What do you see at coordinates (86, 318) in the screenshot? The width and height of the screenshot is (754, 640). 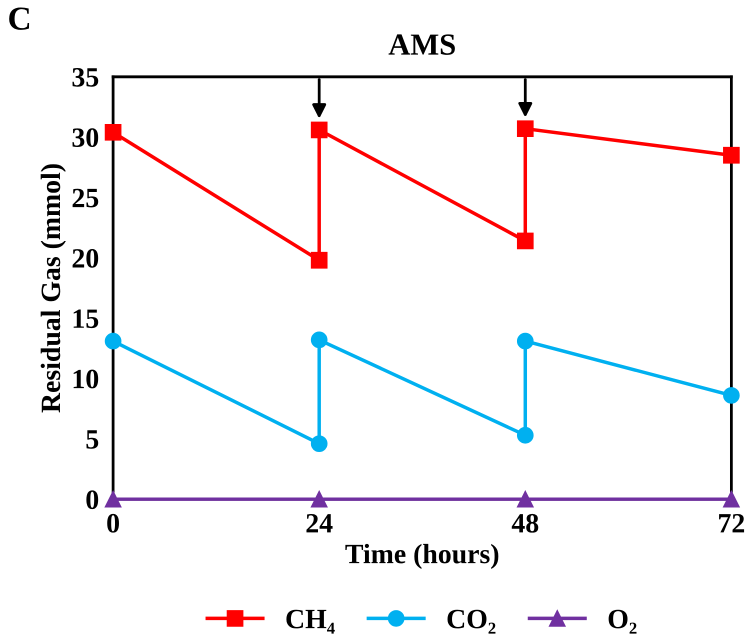 I see `y-tick-label: 15` at bounding box center [86, 318].